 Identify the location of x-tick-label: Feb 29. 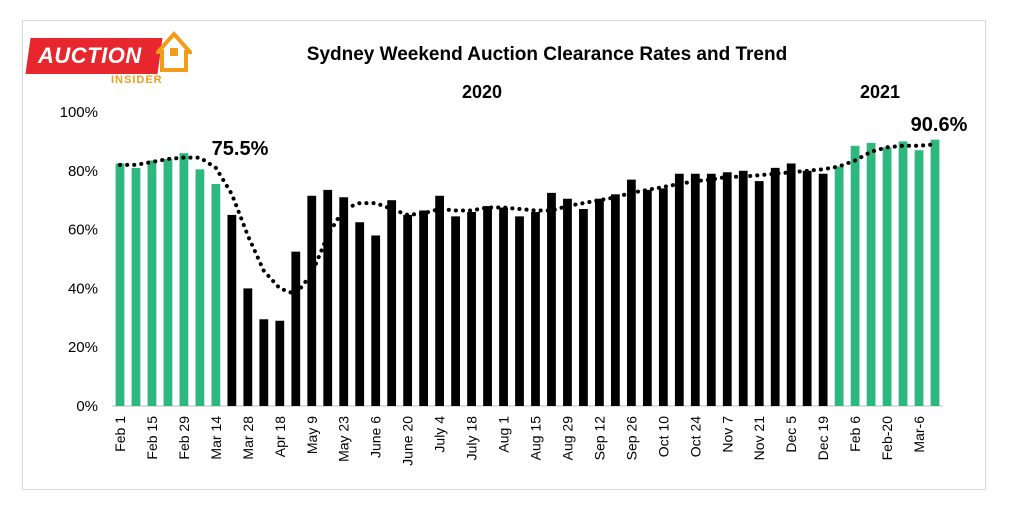
(184, 438).